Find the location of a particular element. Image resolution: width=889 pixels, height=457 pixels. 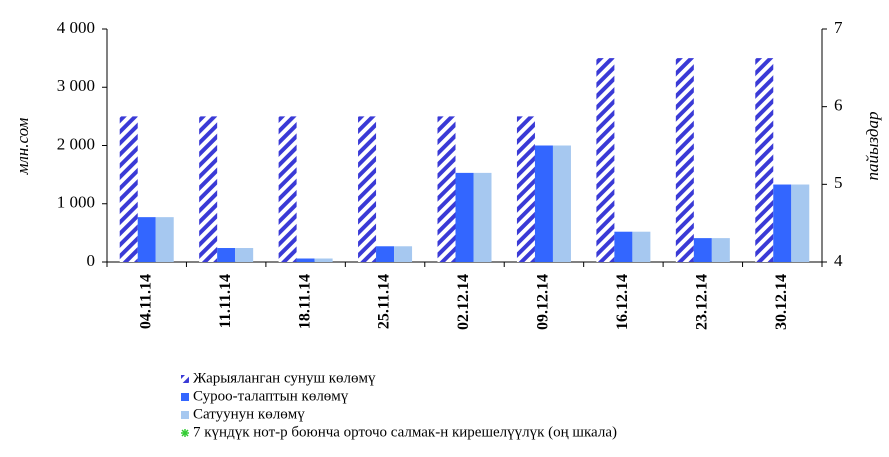

y-tick-label: 2 000 is located at coordinates (76, 143).